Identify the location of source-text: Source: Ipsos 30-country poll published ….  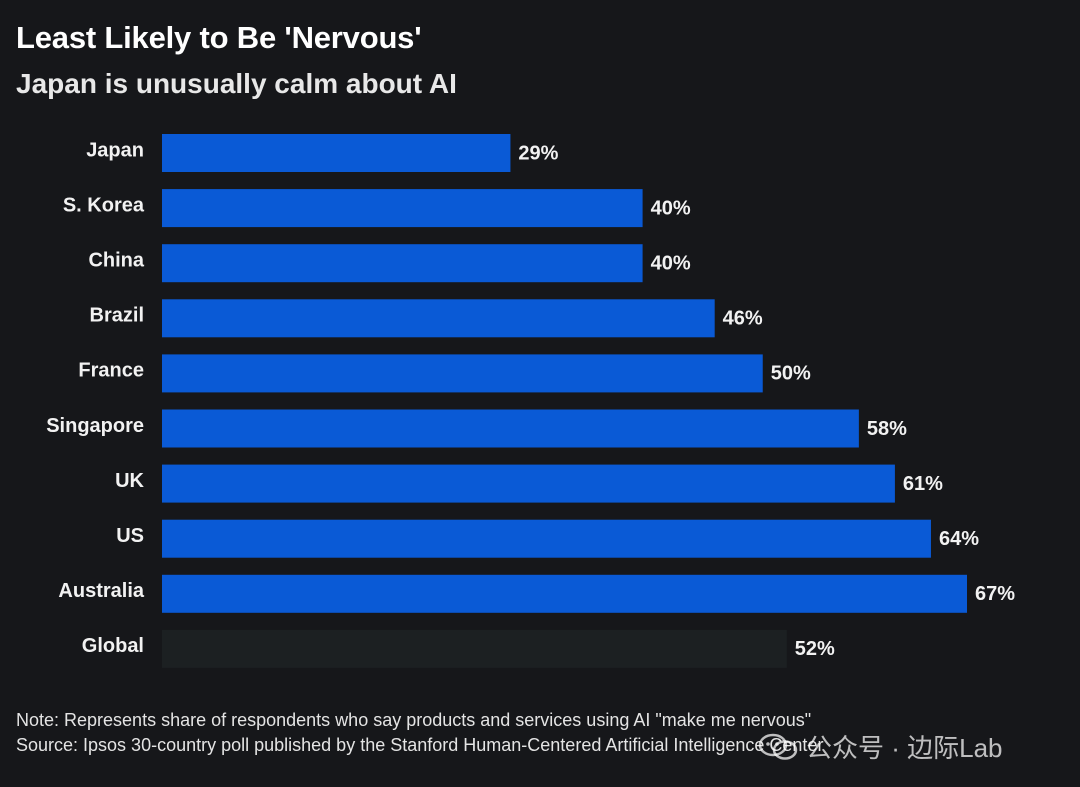
(420, 745).